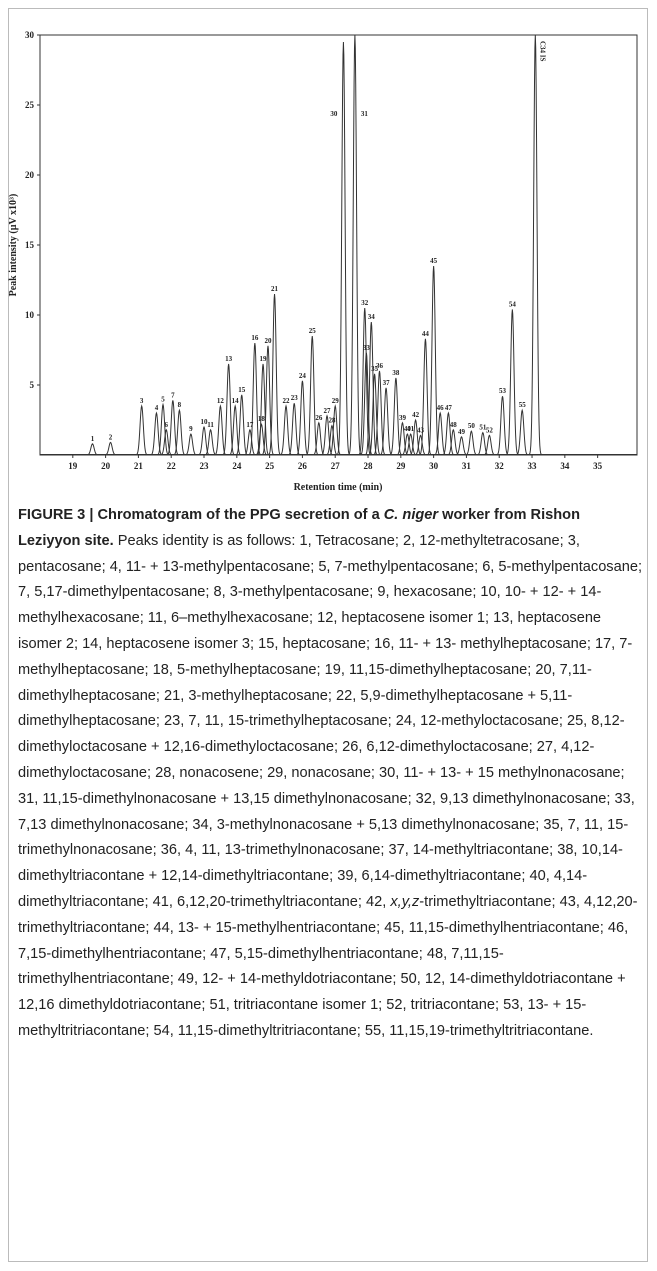  I want to click on peak-label: 6, so click(167, 425).